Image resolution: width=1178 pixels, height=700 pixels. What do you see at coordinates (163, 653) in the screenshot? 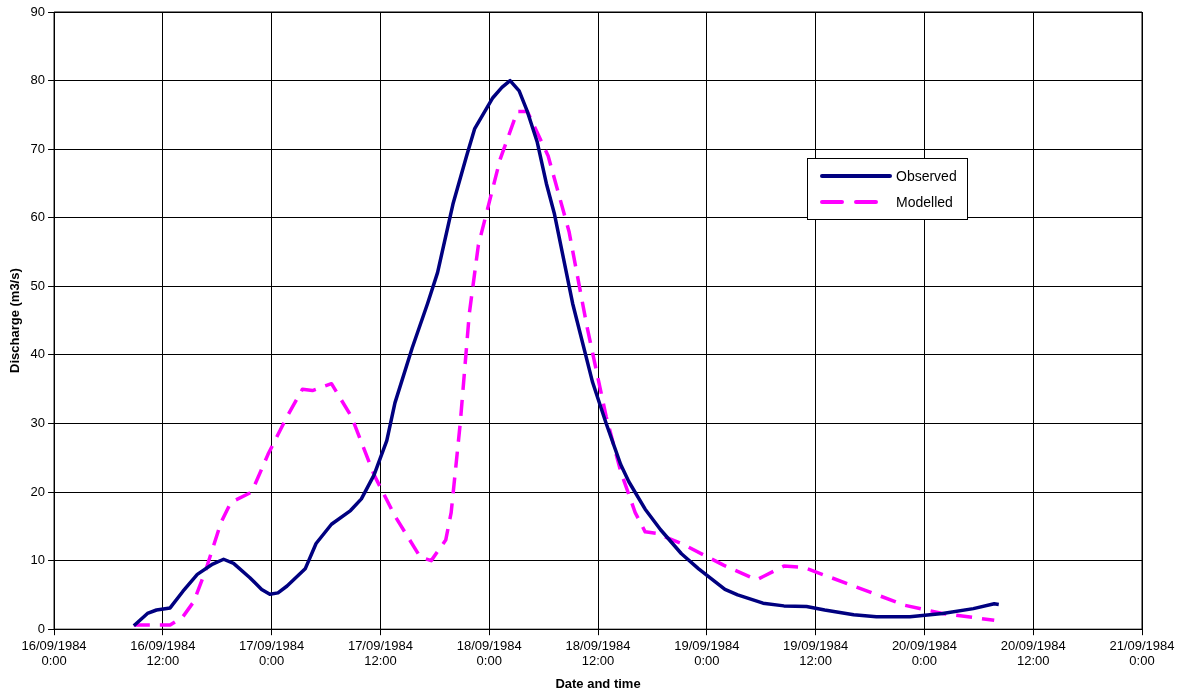
I see `x-tick-label: 16/09/1984 12:00` at bounding box center [163, 653].